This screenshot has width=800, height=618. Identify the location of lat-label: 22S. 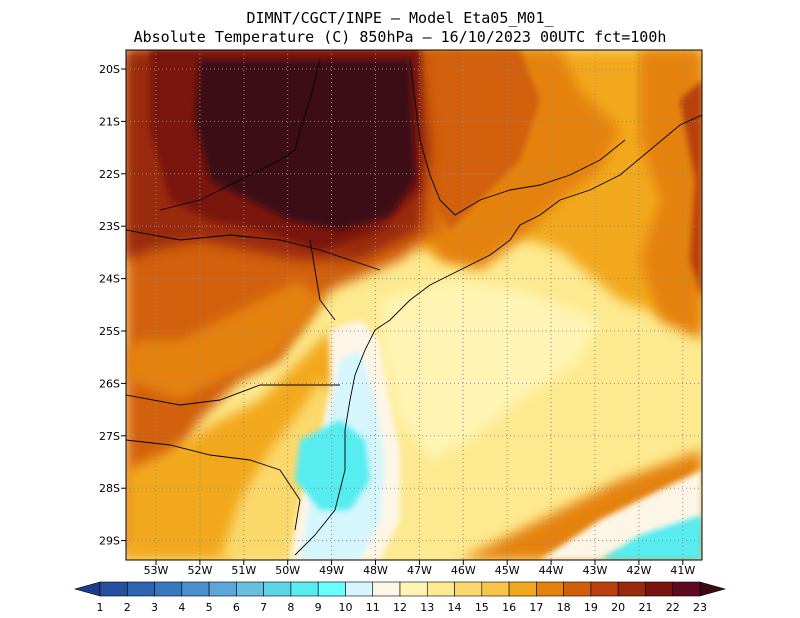
(109, 174).